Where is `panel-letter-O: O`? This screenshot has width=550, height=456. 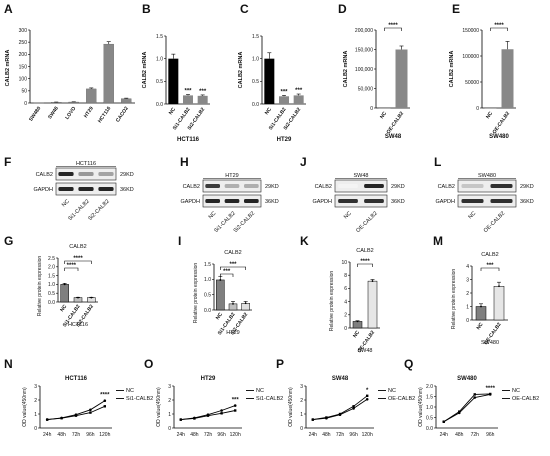 panel-letter-O: O is located at coordinates (148, 364).